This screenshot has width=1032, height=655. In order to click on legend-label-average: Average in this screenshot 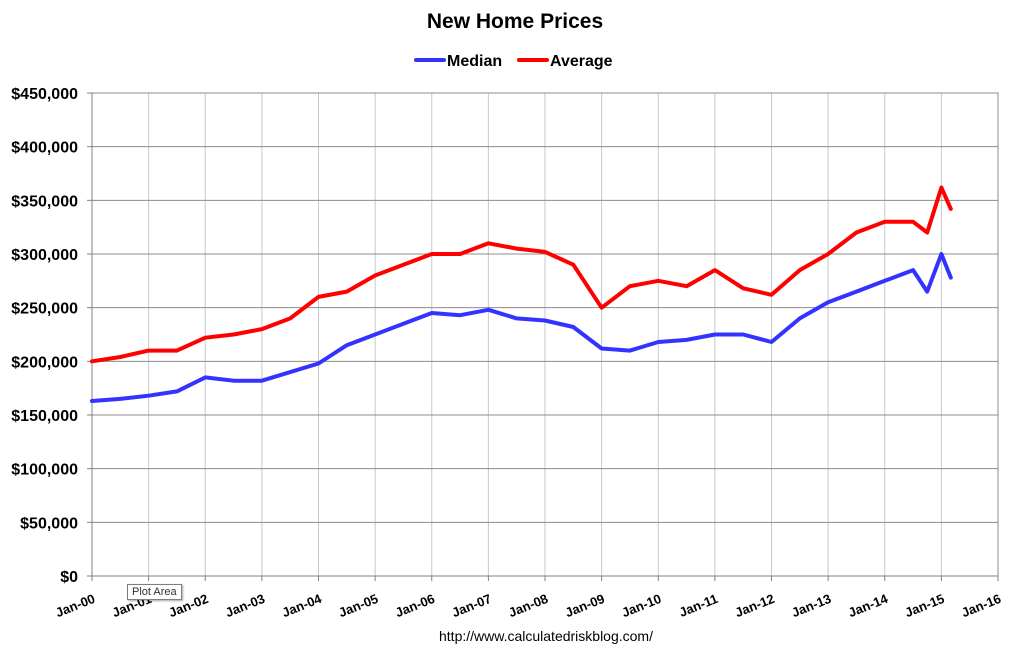, I will do `click(581, 61)`.